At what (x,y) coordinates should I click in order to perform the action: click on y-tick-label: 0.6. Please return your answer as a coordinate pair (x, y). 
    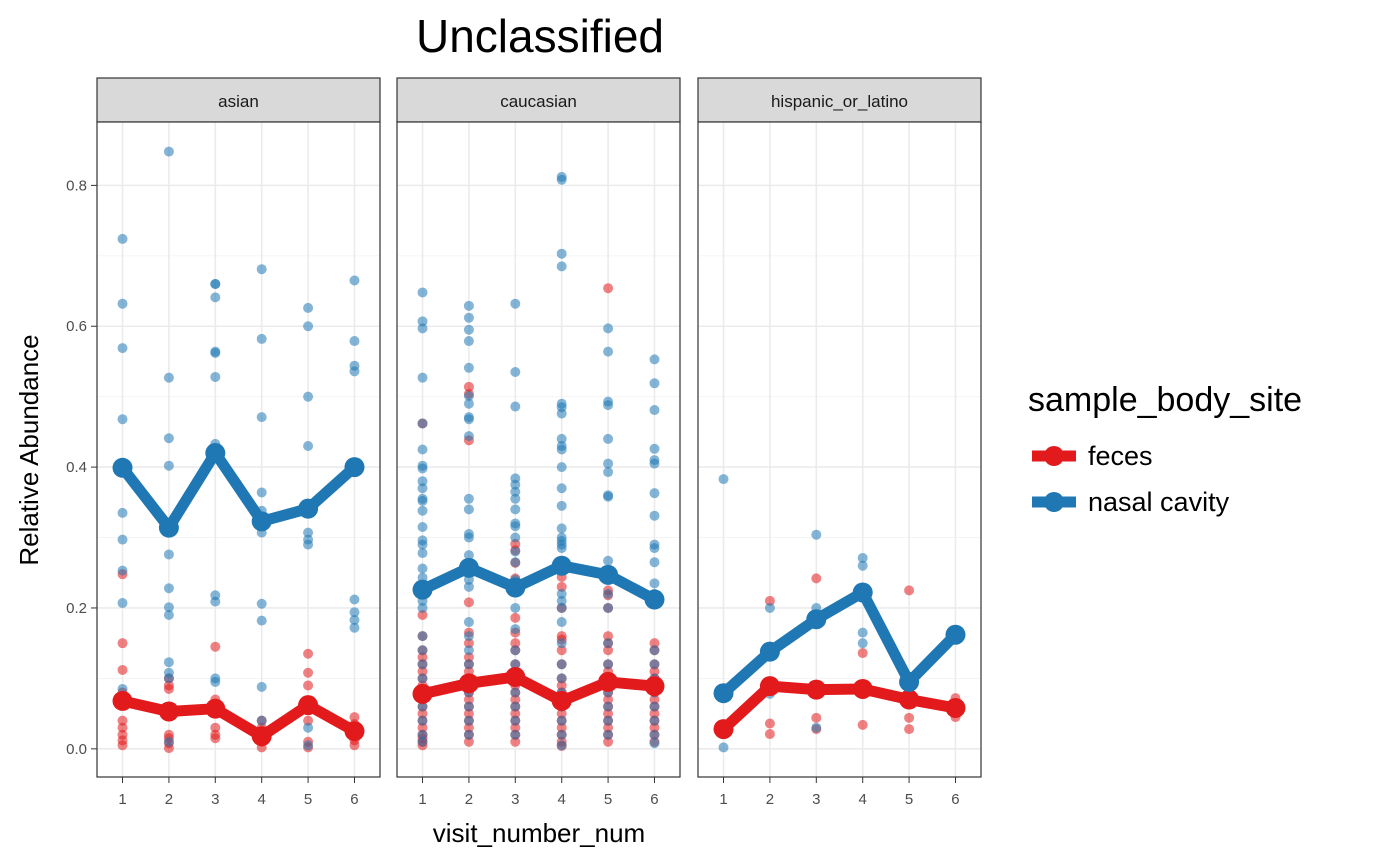
    Looking at the image, I should click on (76, 326).